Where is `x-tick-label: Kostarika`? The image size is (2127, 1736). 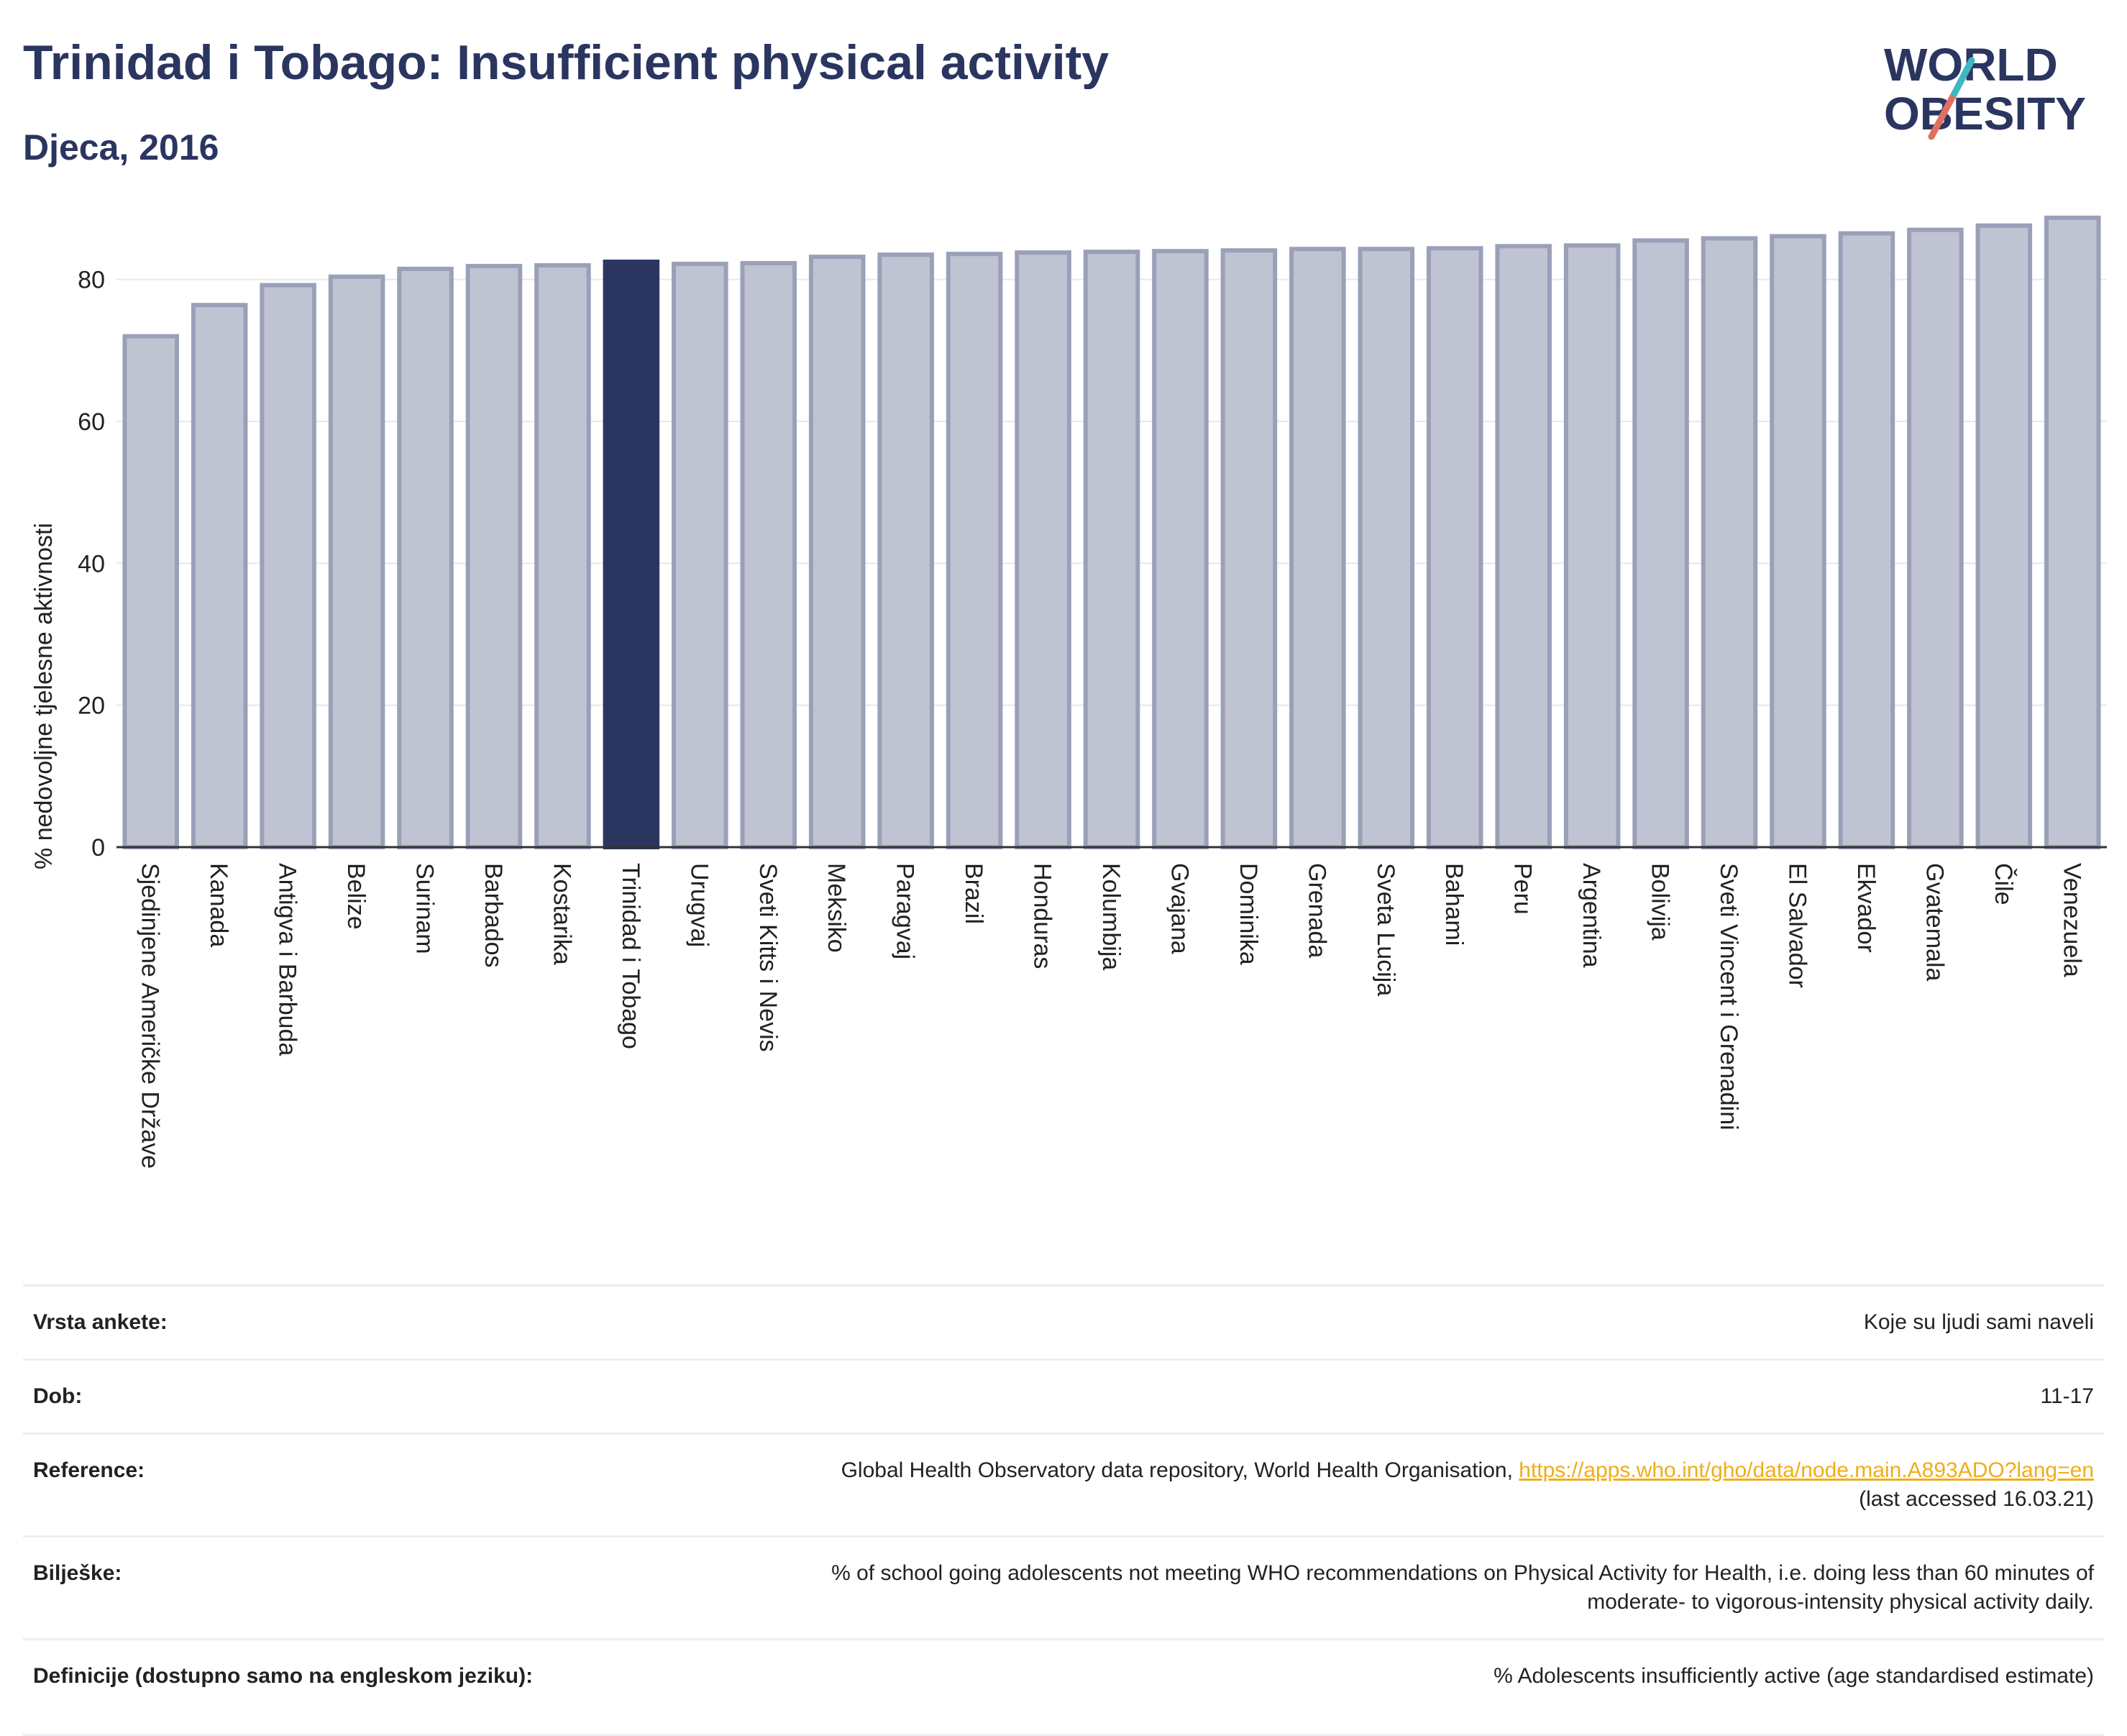 x-tick-label: Kostarika is located at coordinates (561, 914).